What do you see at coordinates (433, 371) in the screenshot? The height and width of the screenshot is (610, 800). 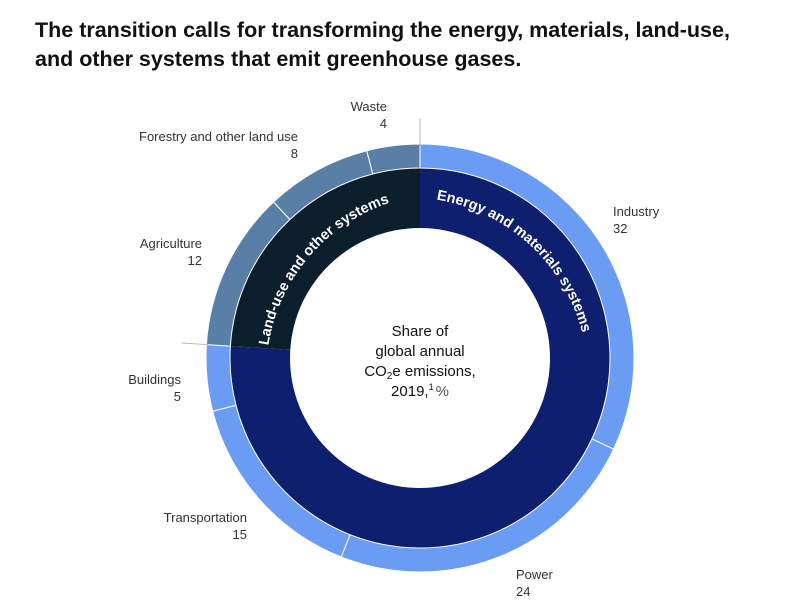 I see `center-label-emissions: e emissions,` at bounding box center [433, 371].